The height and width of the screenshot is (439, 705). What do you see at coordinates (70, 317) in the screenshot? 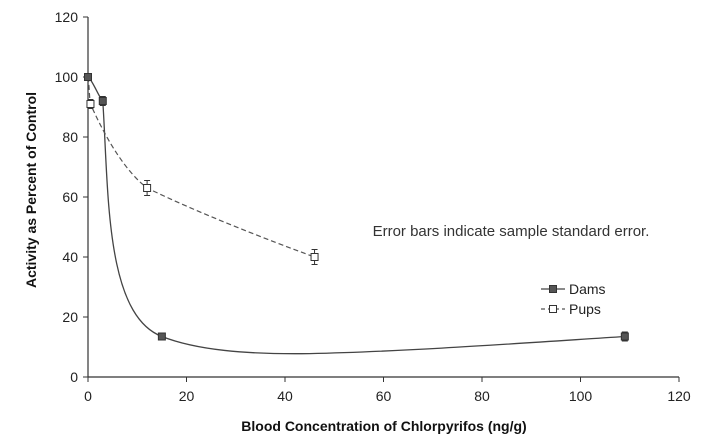
I see `y-tick-label: 20` at bounding box center [70, 317].